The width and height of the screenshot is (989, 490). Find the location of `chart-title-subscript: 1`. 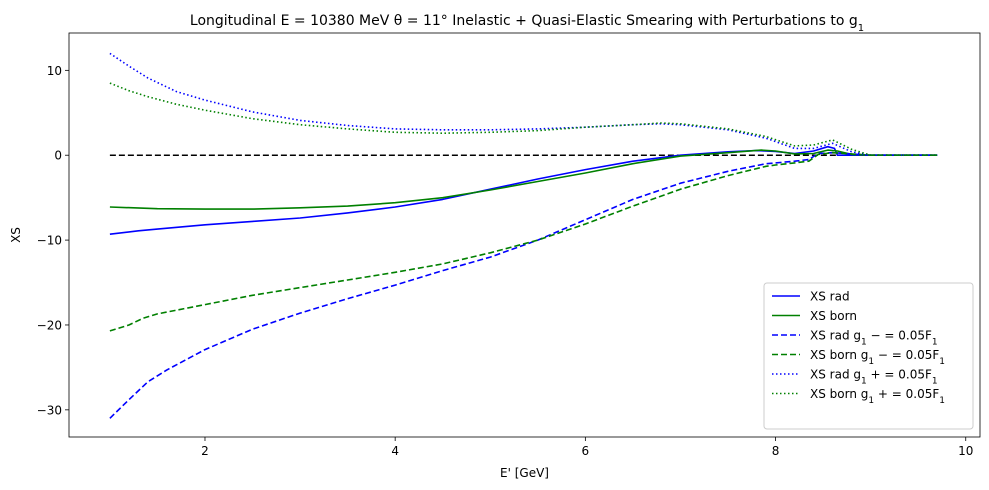

chart-title-subscript: 1 is located at coordinates (861, 28).